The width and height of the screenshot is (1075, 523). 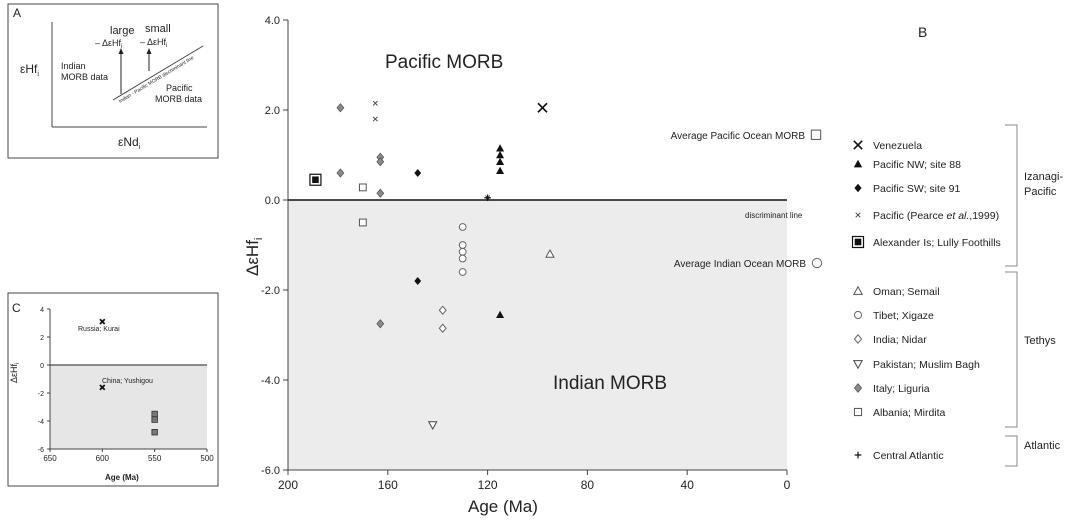 I want to click on panel-c-y-label: ΔεHfi, so click(x=15, y=373).